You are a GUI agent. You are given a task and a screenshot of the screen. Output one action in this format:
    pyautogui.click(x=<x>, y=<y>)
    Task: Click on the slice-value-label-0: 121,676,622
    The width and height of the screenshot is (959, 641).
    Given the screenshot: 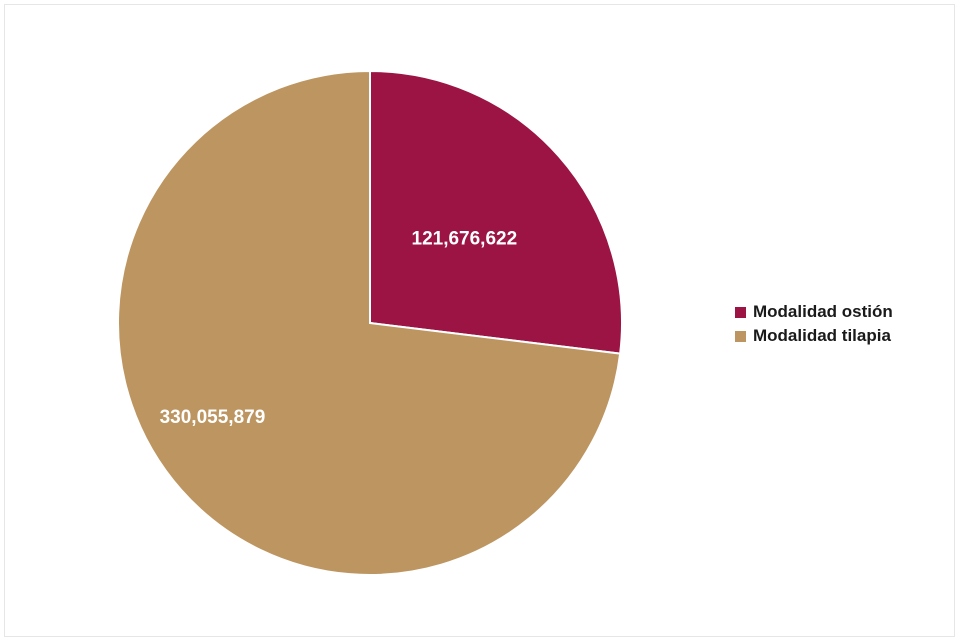 What is the action you would take?
    pyautogui.click(x=465, y=238)
    